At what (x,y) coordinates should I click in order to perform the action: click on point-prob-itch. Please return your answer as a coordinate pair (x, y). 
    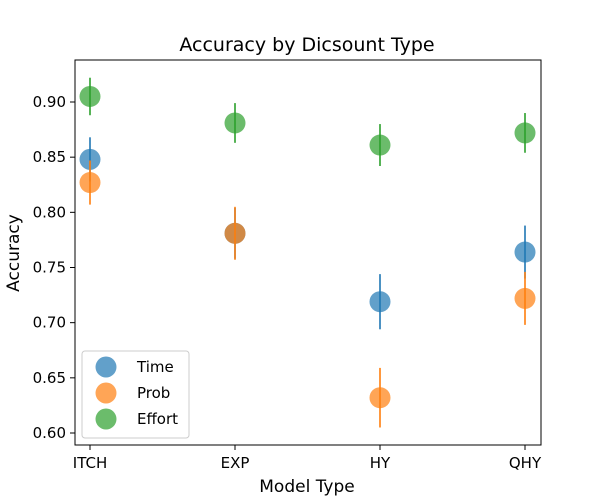
    Looking at the image, I should click on (90, 183).